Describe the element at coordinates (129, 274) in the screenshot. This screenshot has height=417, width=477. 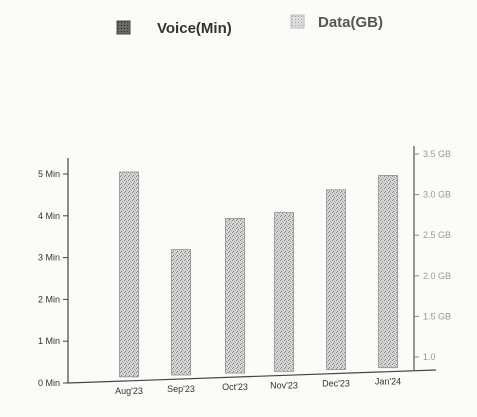
I see `bar-aug23` at that location.